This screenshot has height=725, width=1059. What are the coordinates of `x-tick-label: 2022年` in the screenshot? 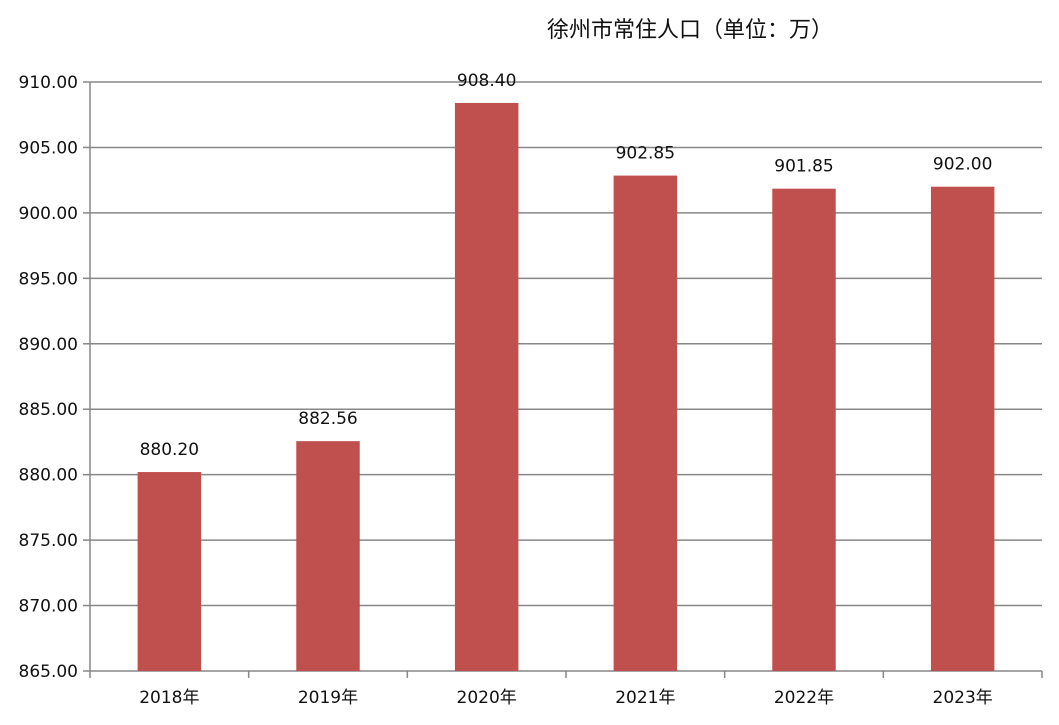 It's located at (804, 698).